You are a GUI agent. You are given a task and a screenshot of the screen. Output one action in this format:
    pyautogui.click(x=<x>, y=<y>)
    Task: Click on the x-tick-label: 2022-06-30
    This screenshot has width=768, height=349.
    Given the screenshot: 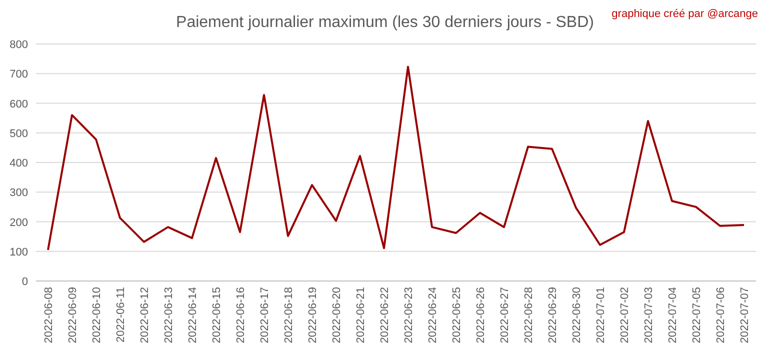 What is the action you would take?
    pyautogui.click(x=577, y=315)
    